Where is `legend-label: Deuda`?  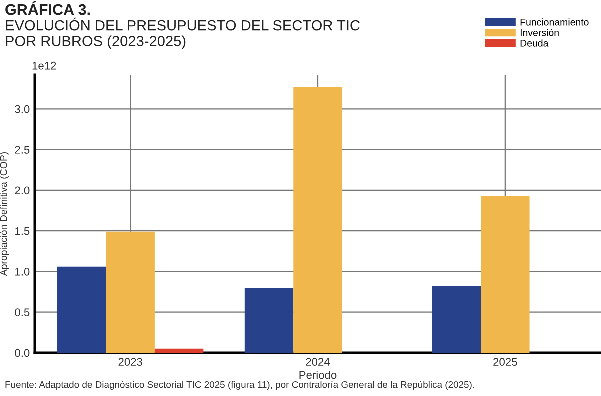 legend-label: Deuda is located at coordinates (534, 43).